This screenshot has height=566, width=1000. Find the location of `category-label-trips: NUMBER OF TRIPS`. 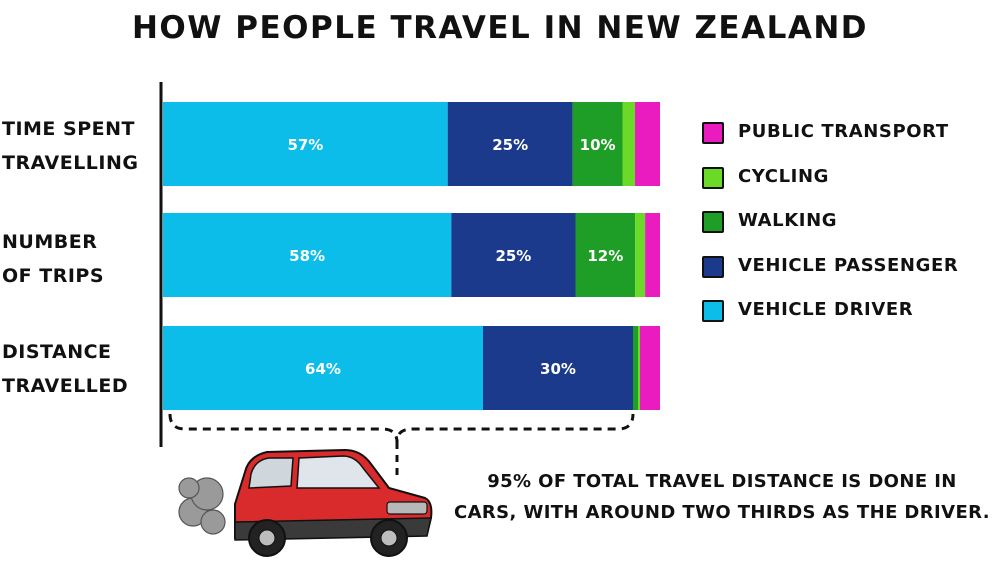

category-label-trips: NUMBER OF TRIPS is located at coordinates (77, 259).